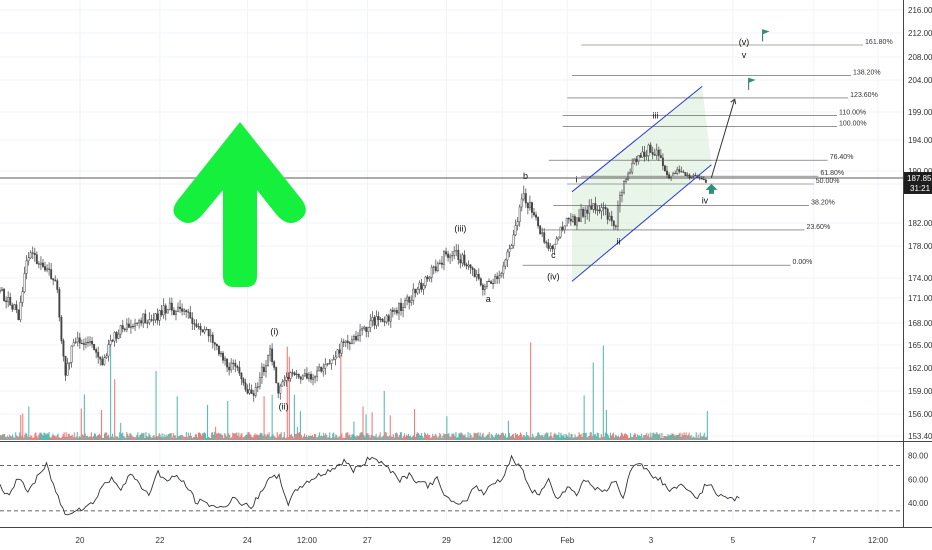 This screenshot has width=932, height=550. What do you see at coordinates (867, 72) in the screenshot?
I see `fib-level-label: 138.20%` at bounding box center [867, 72].